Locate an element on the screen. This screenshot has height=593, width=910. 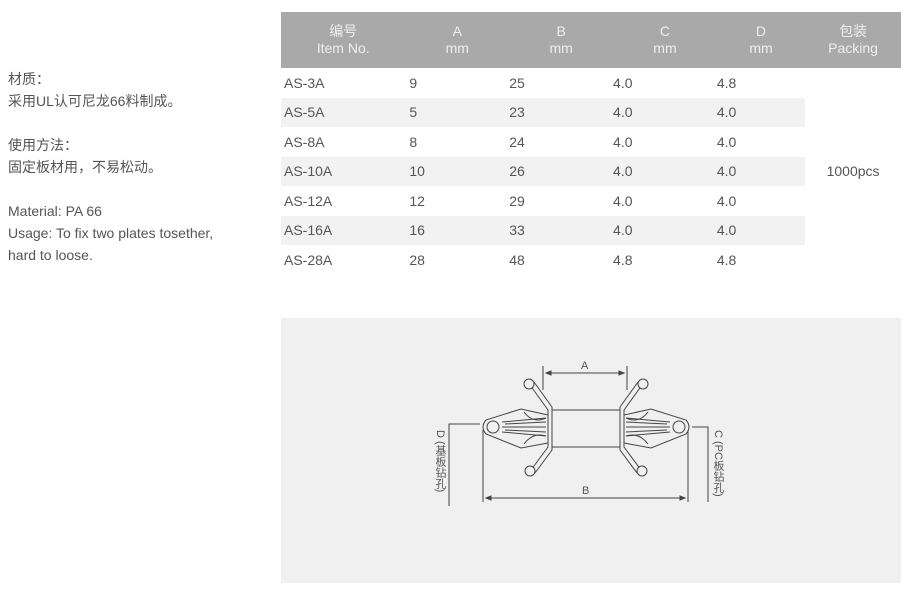
table-cell: AS-16A is located at coordinates (343, 230).